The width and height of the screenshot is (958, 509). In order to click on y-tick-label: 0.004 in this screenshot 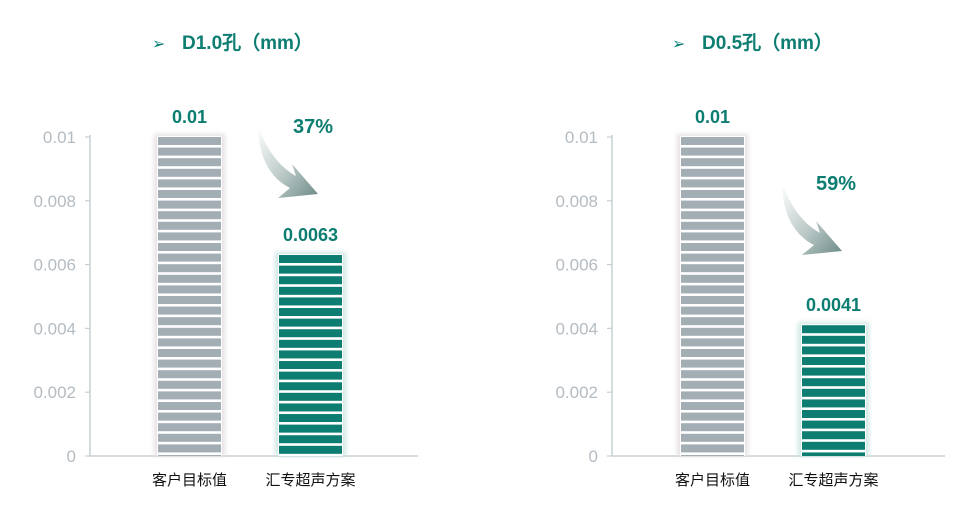, I will do `click(576, 328)`.